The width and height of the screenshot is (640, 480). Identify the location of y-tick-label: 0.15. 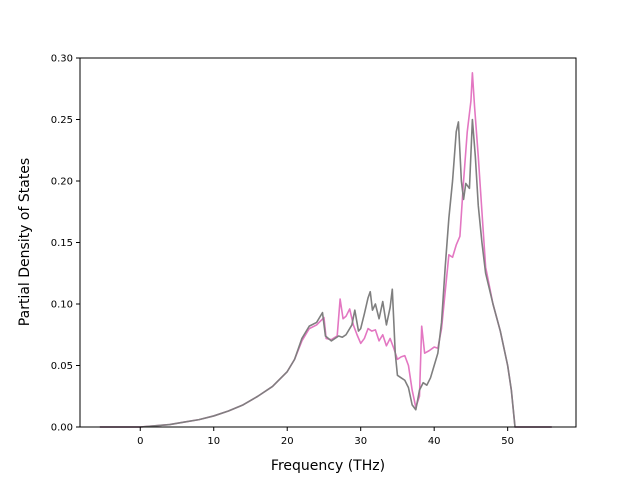
(62, 243).